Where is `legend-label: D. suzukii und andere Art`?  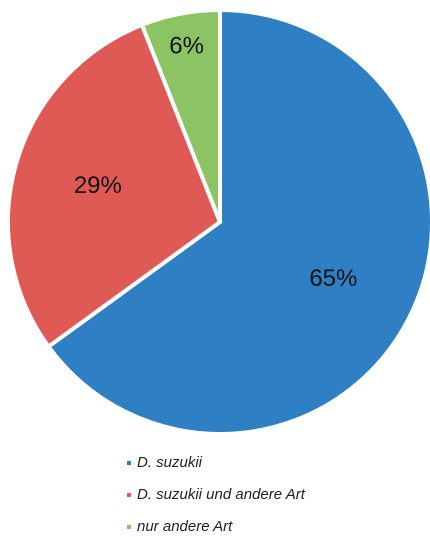
legend-label: D. suzukii und andere Art is located at coordinates (221, 494).